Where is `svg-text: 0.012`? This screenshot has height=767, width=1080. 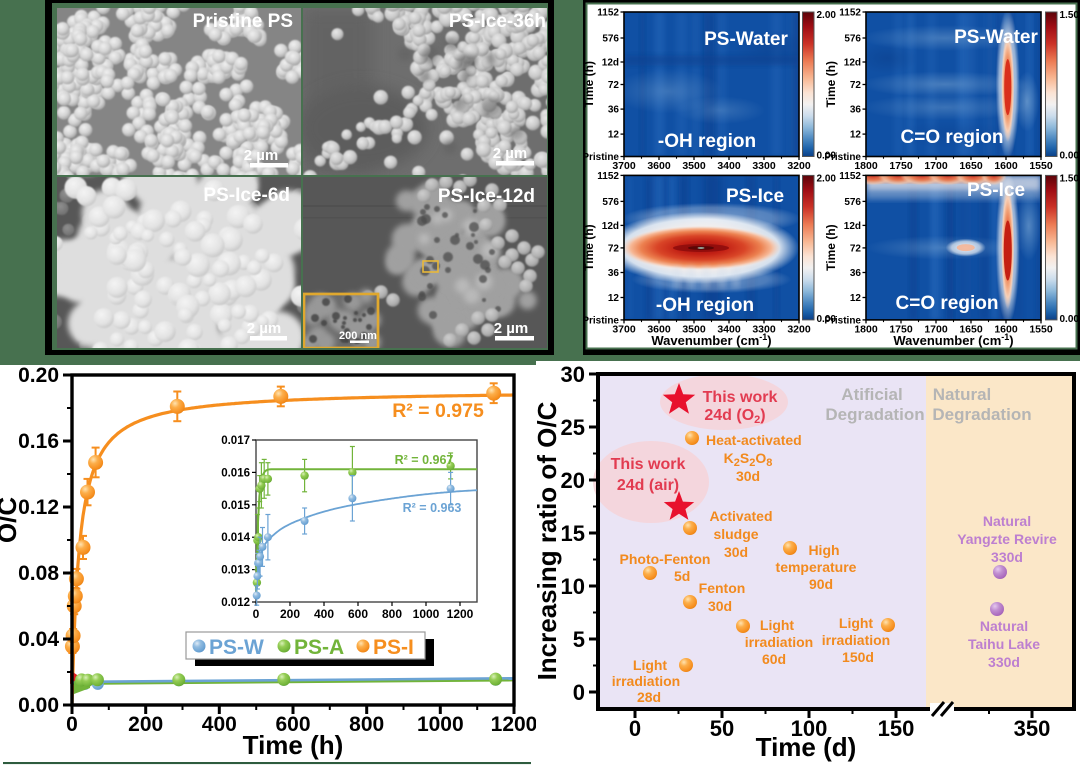 svg-text: 0.012 is located at coordinates (235, 603).